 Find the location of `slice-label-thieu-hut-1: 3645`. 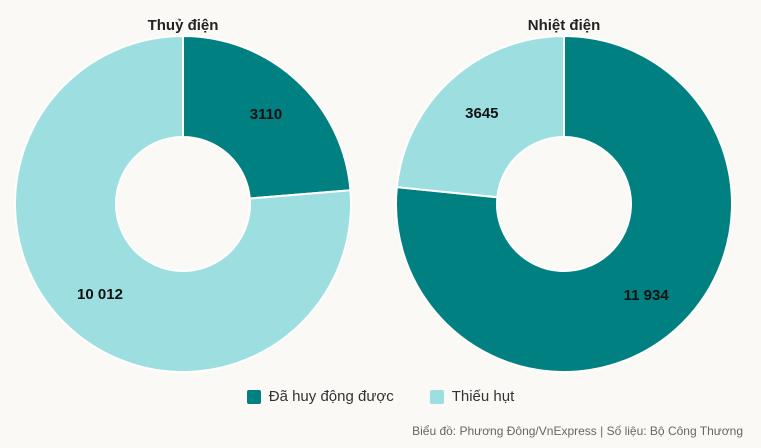

slice-label-thieu-hut-1: 3645 is located at coordinates (481, 113).